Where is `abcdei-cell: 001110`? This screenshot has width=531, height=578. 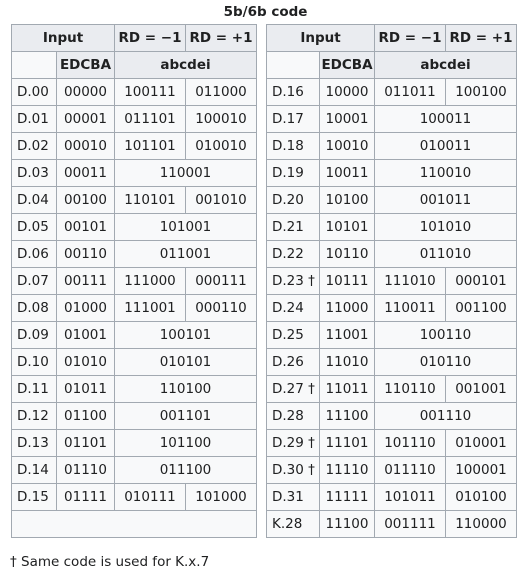 abcdei-cell: 001110 is located at coordinates (445, 416).